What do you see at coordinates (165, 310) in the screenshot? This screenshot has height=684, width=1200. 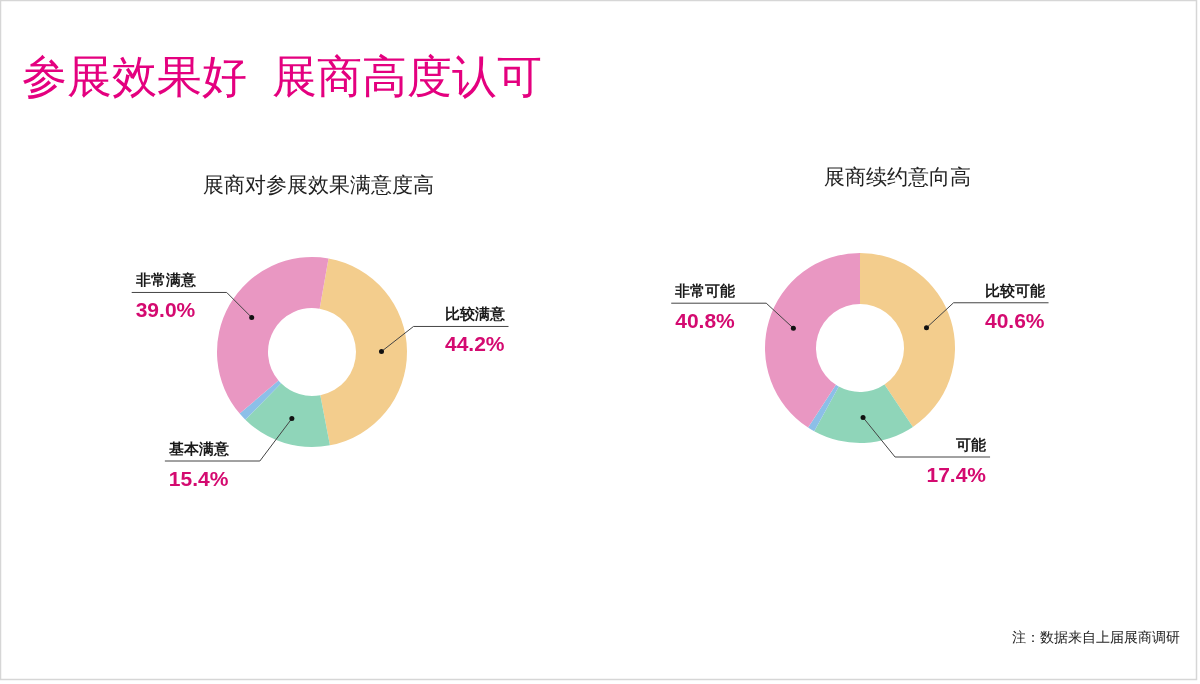 I see `data-label: 39.0%` at bounding box center [165, 310].